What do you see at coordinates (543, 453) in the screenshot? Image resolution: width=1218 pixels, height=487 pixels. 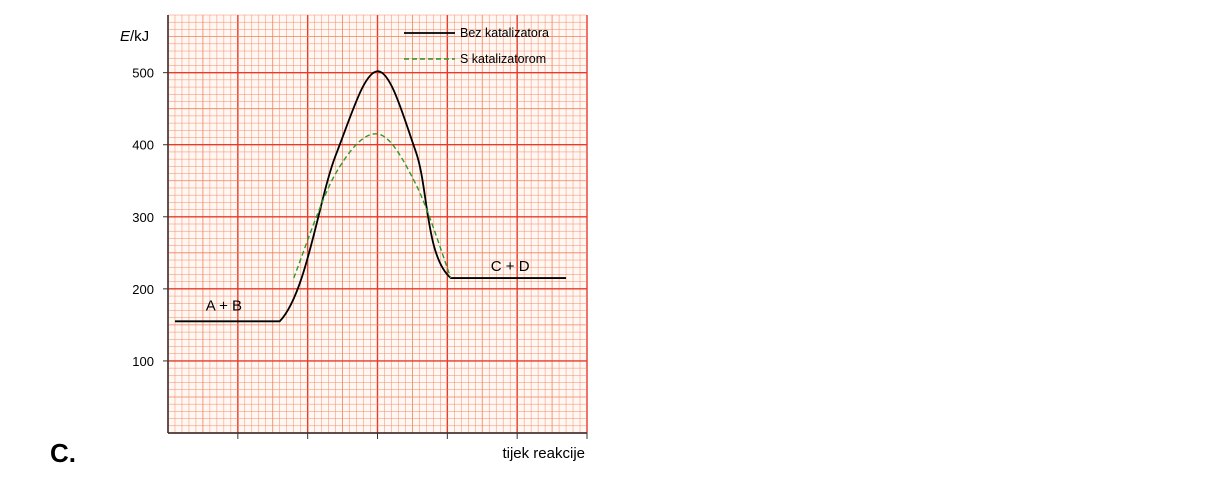 I see `x-axis-title: tijek reakcije` at bounding box center [543, 453].